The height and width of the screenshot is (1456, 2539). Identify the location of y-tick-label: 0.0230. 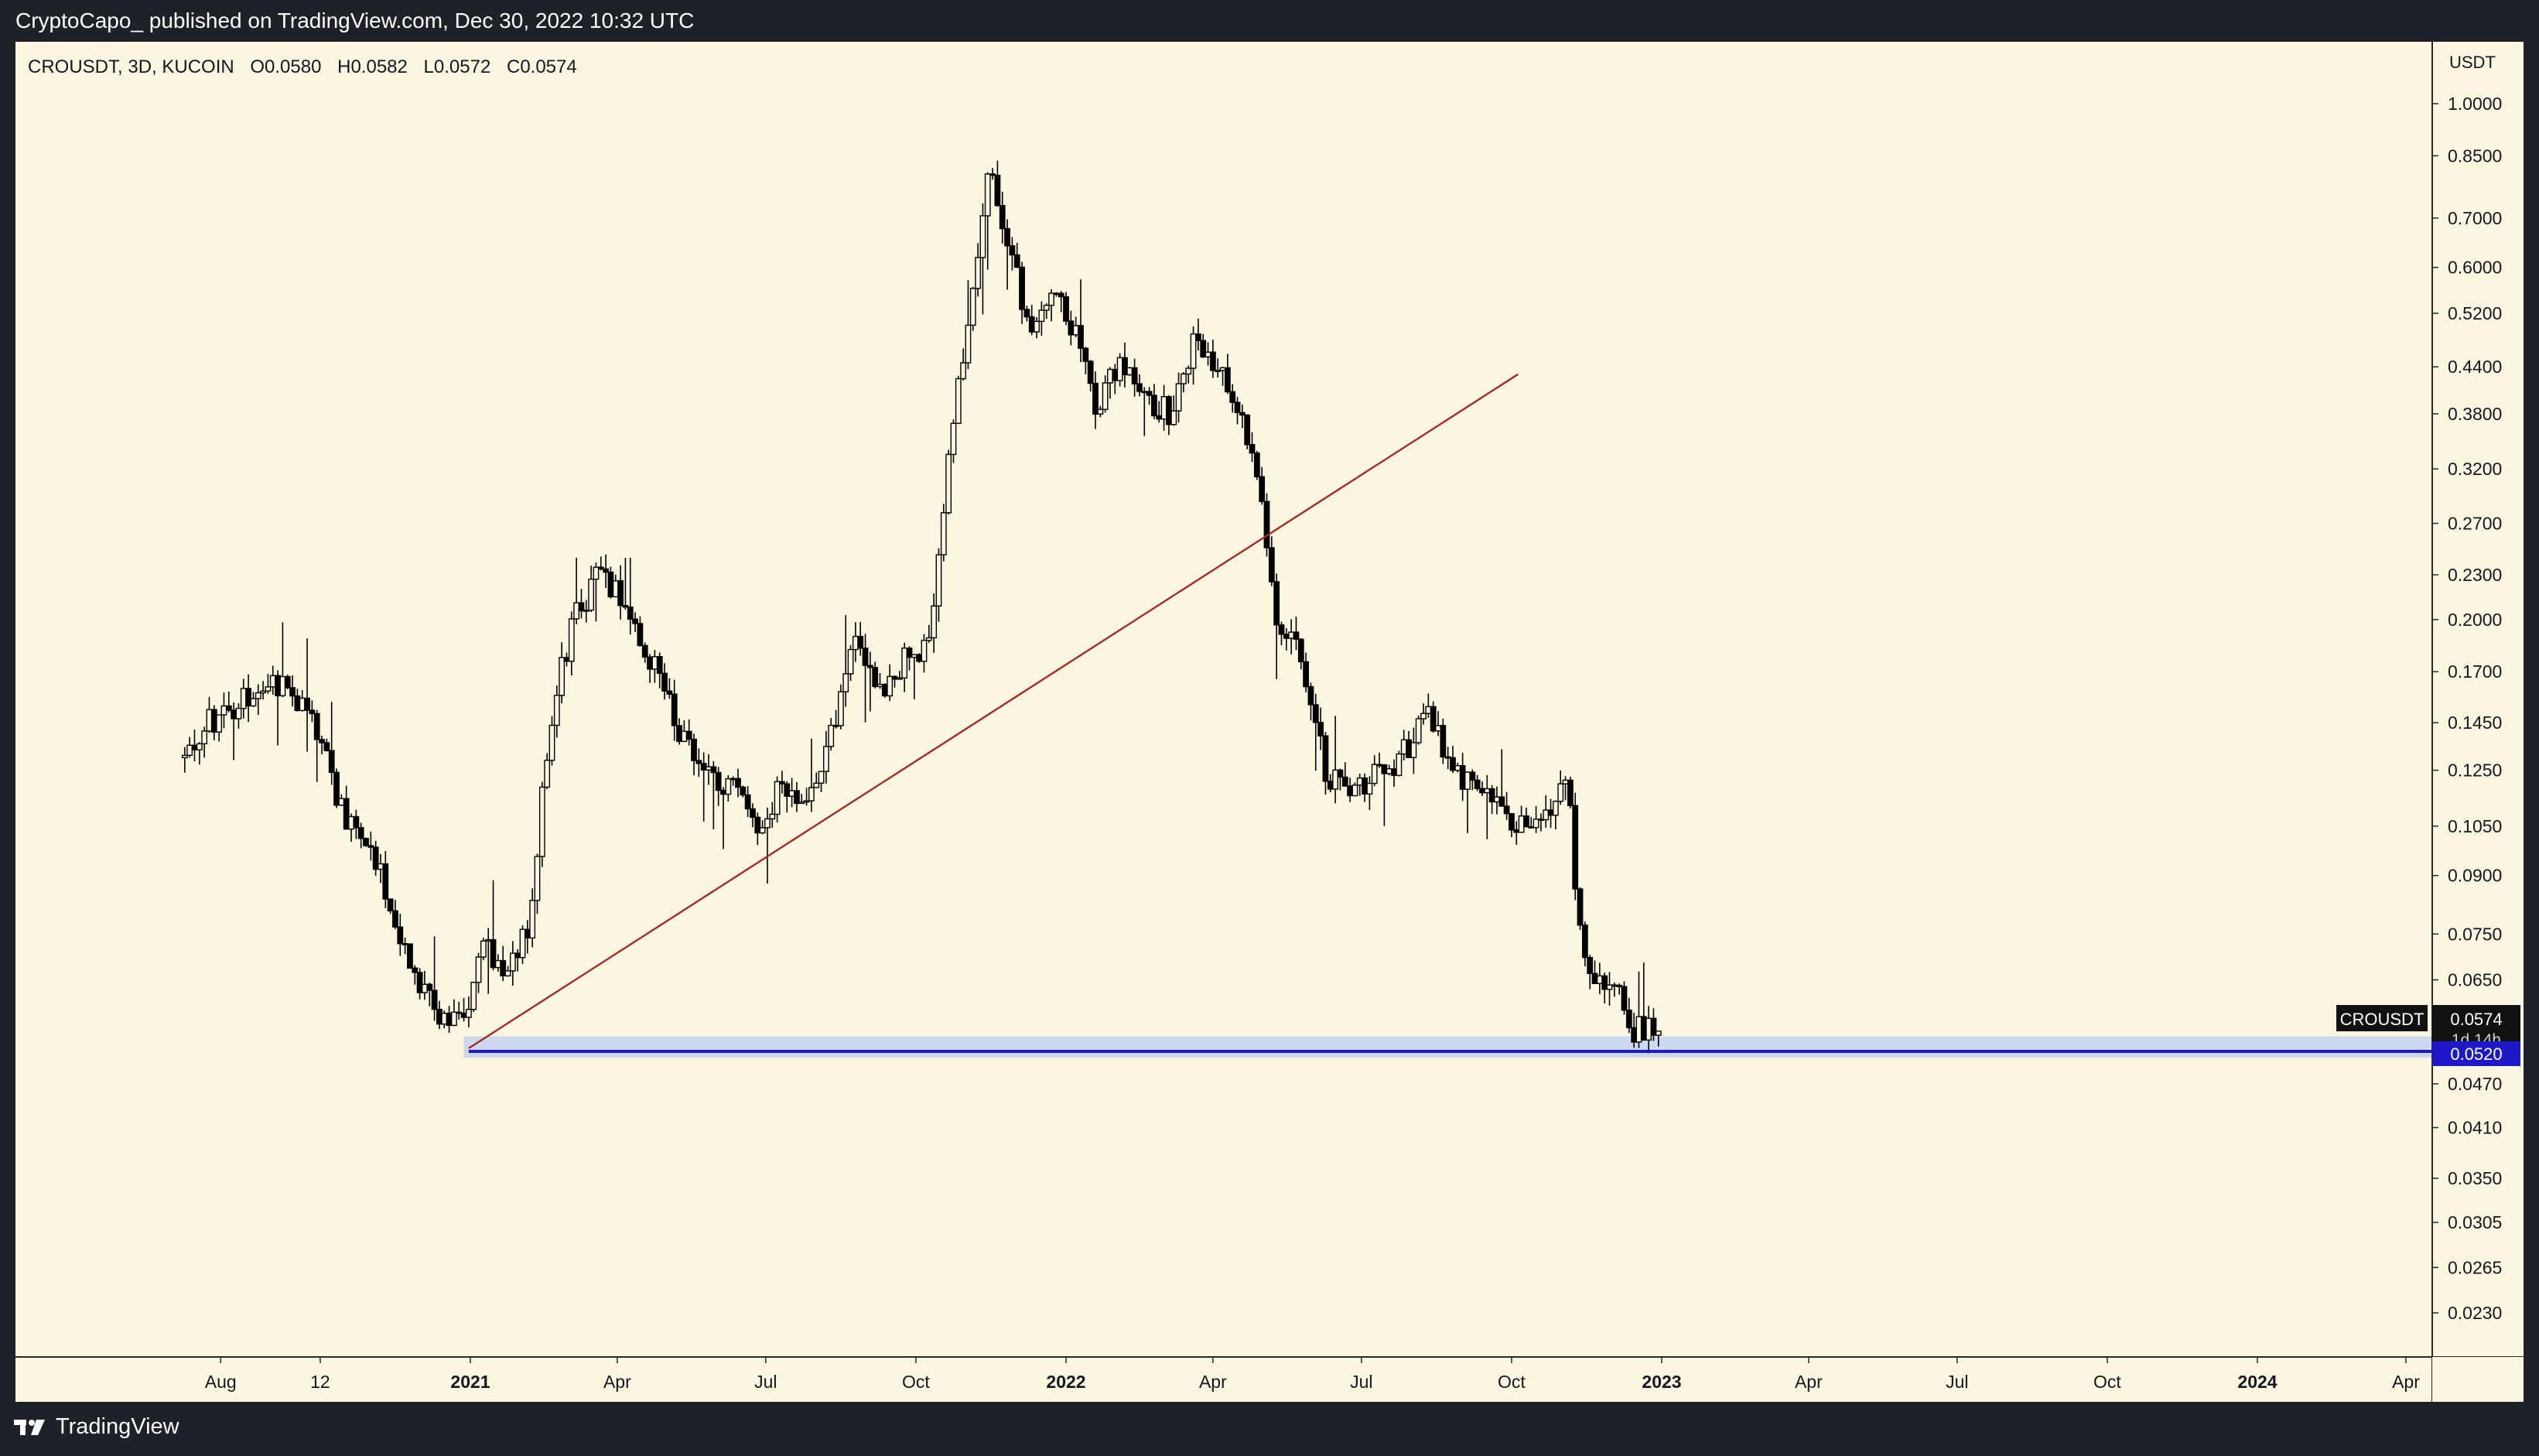
(2475, 1313).